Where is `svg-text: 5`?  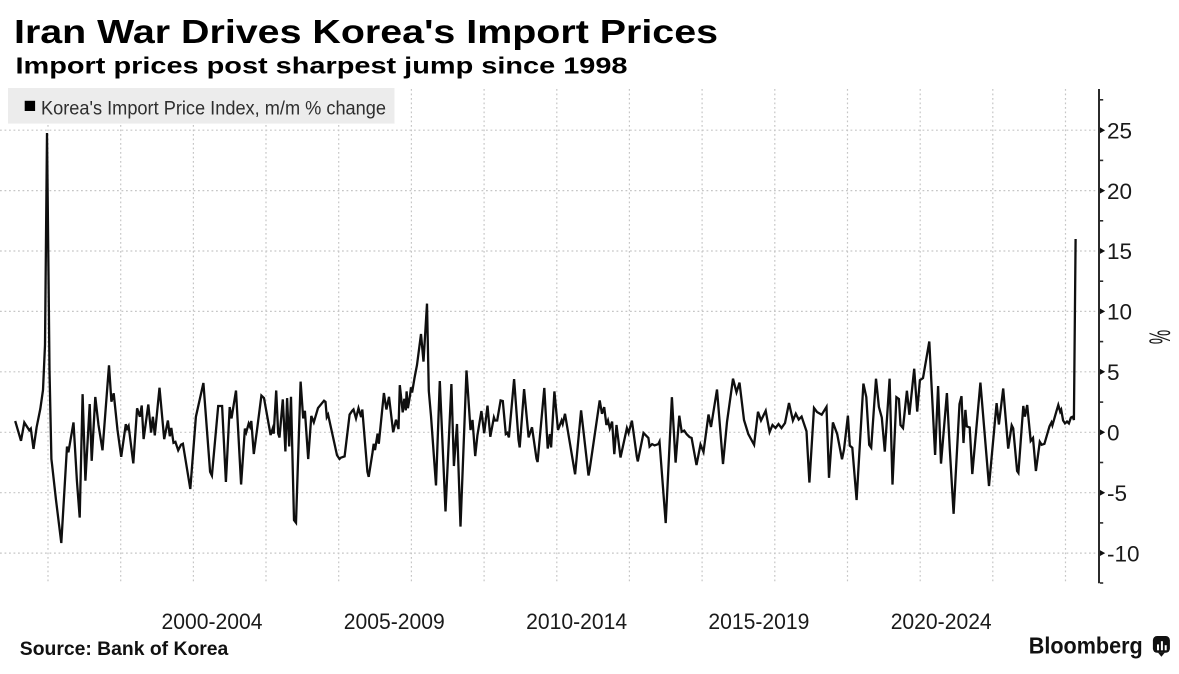
svg-text: 5 is located at coordinates (1113, 372).